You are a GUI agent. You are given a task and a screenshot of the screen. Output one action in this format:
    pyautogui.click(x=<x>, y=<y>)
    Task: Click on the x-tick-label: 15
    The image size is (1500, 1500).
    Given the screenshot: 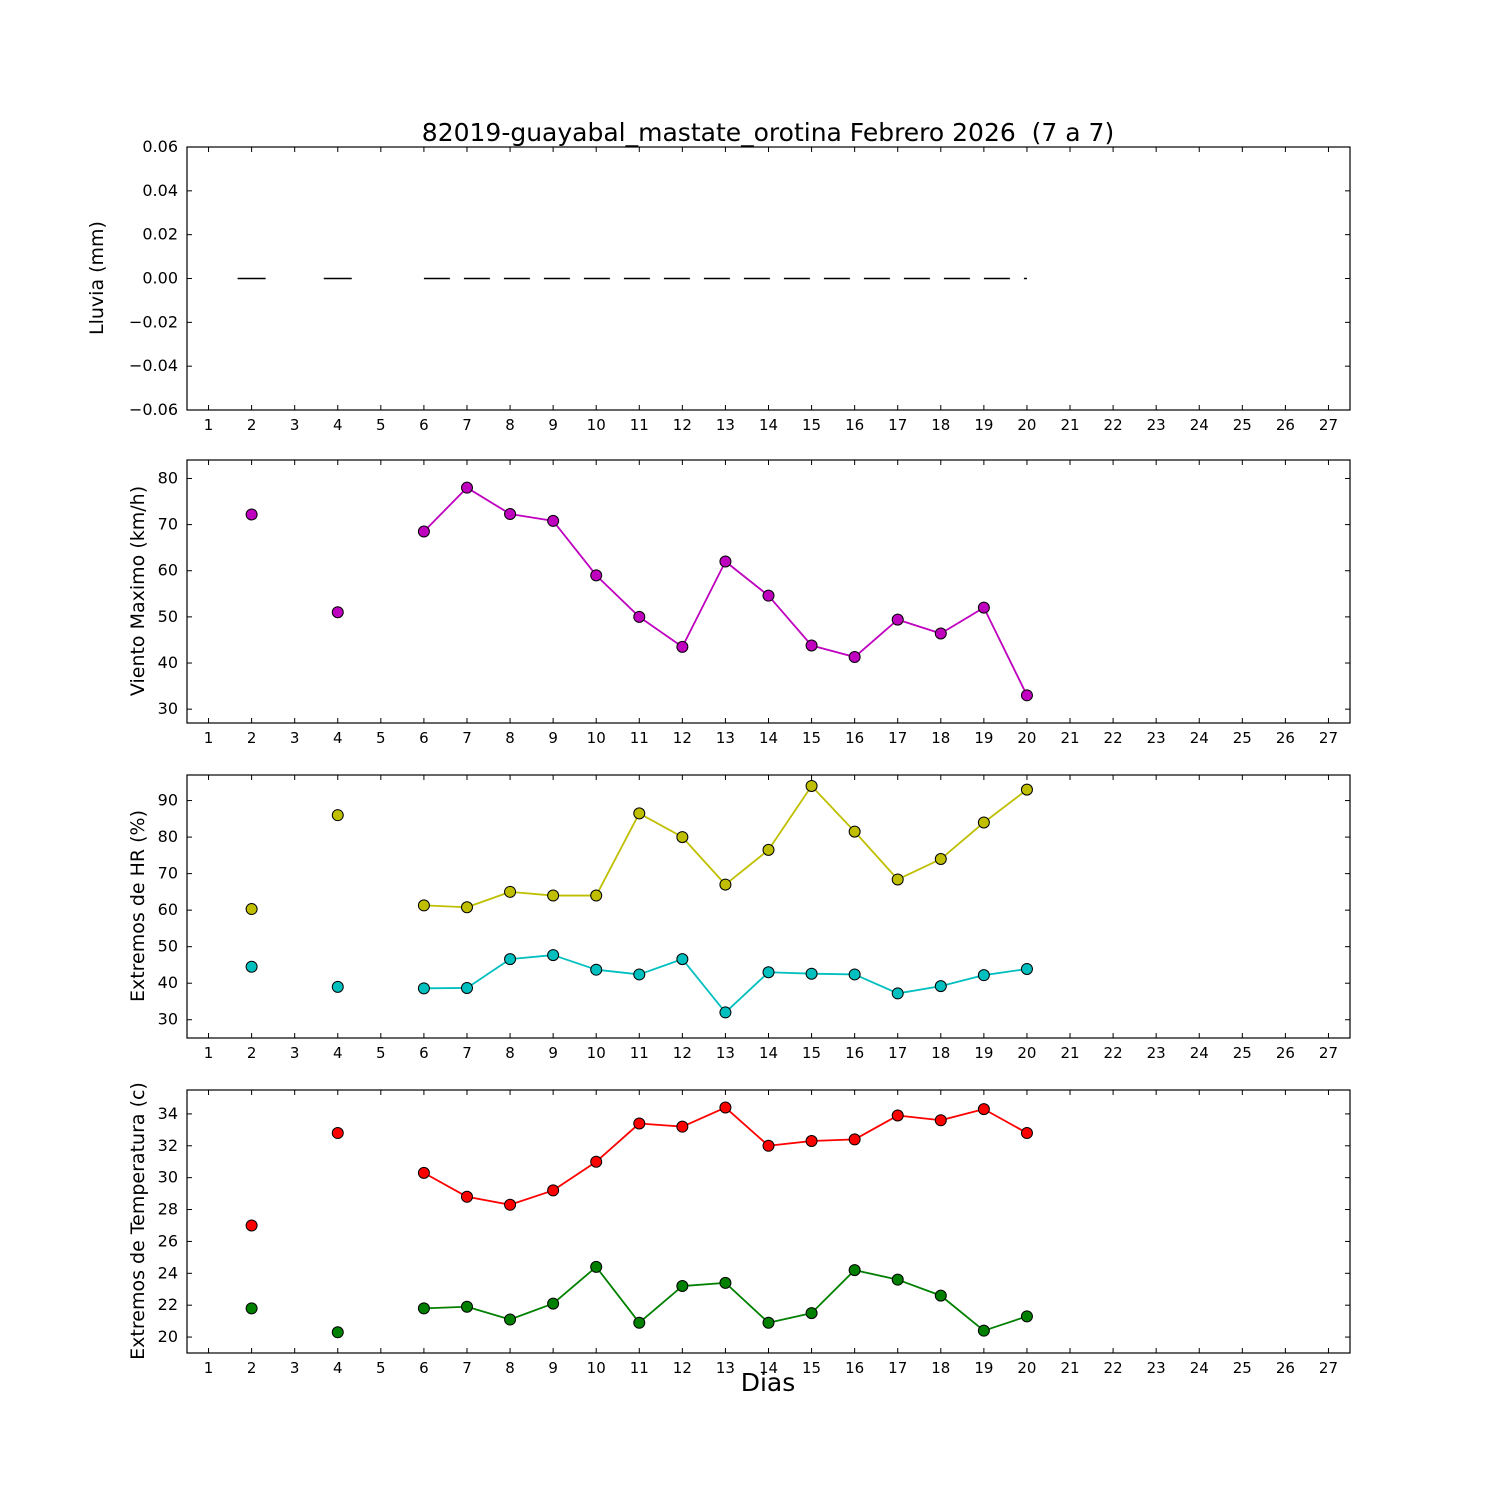 What is the action you would take?
    pyautogui.click(x=811, y=425)
    